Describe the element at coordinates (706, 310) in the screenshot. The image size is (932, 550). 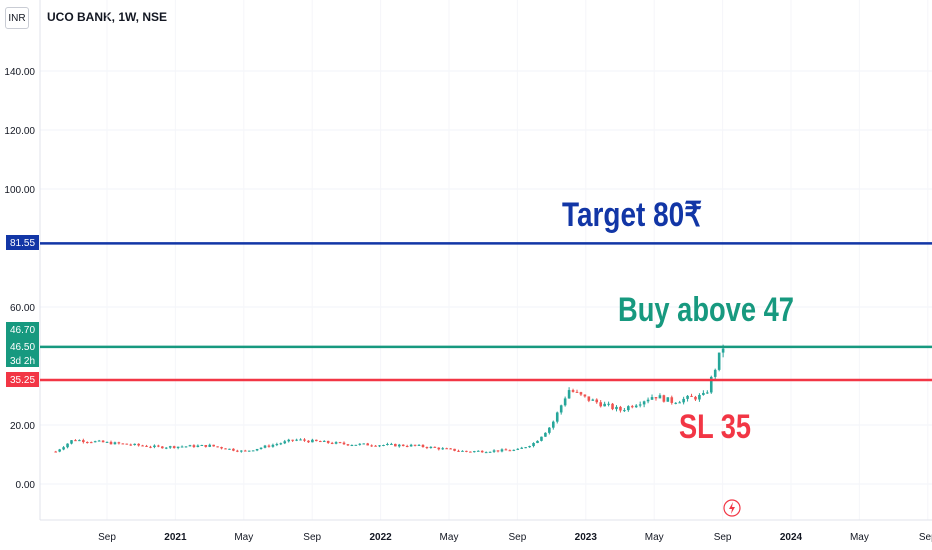
I see `buy-annotation: Buy above 47` at that location.